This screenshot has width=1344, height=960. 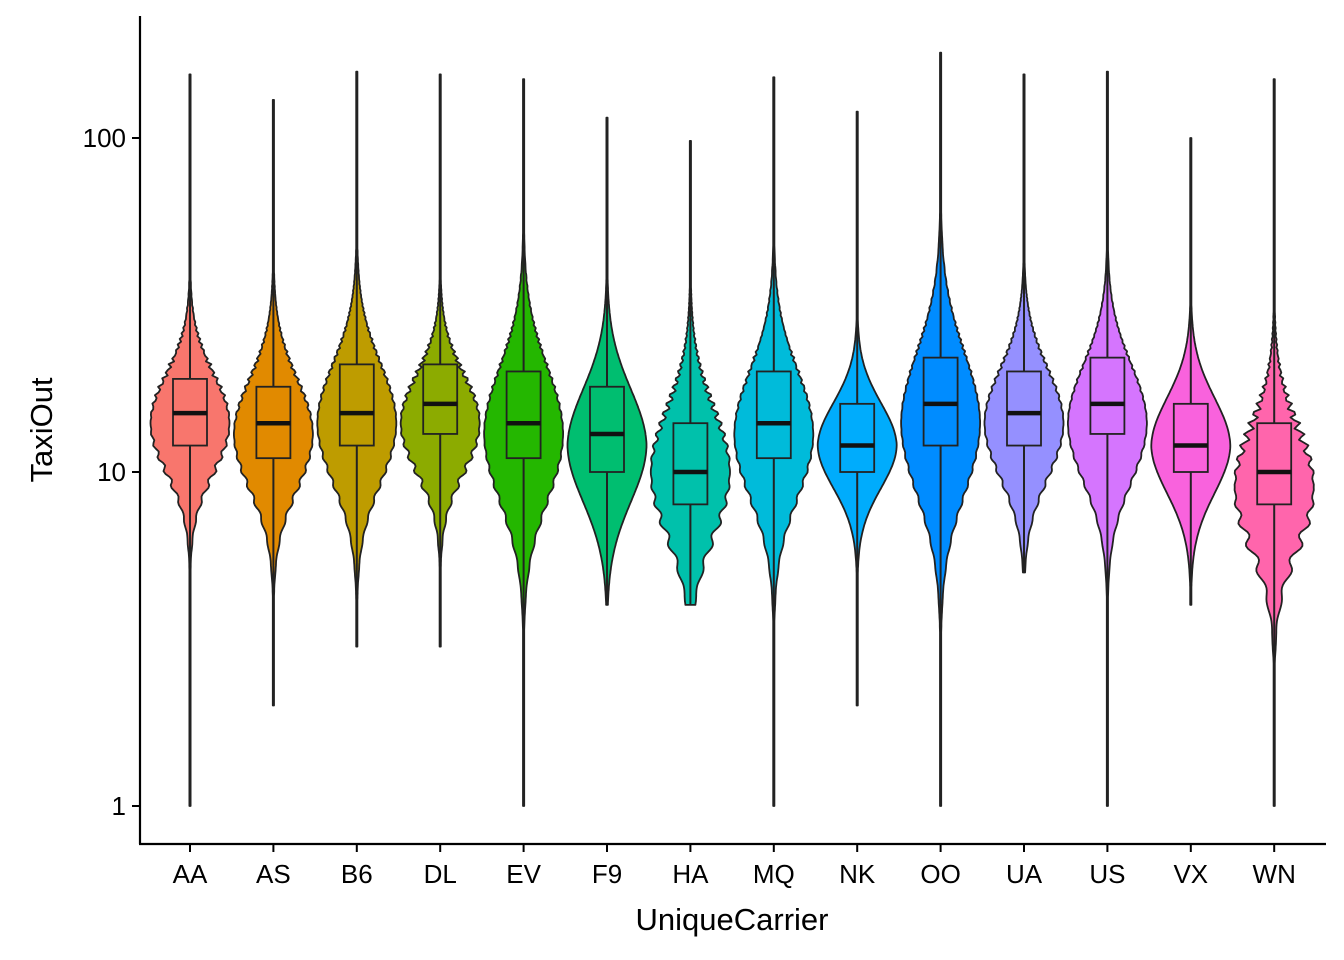 I want to click on violin-group-ua, so click(x=1024, y=323).